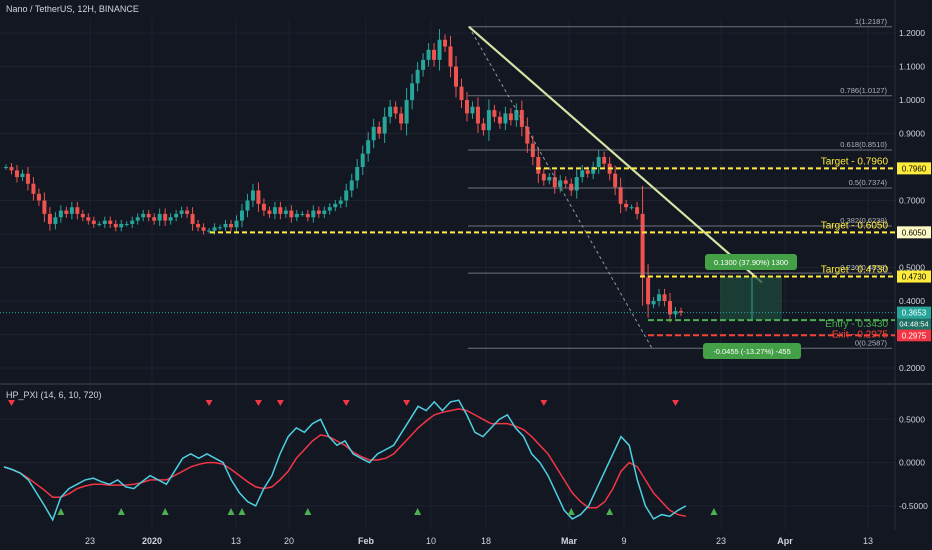  Describe the element at coordinates (785, 541) in the screenshot. I see `x-tick-label: Apr` at that location.